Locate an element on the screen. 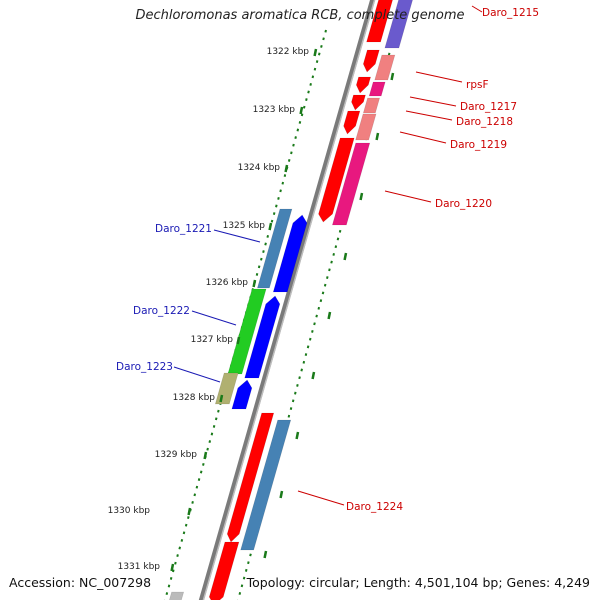  gene-label: Daro_1215 is located at coordinates (510, 13).